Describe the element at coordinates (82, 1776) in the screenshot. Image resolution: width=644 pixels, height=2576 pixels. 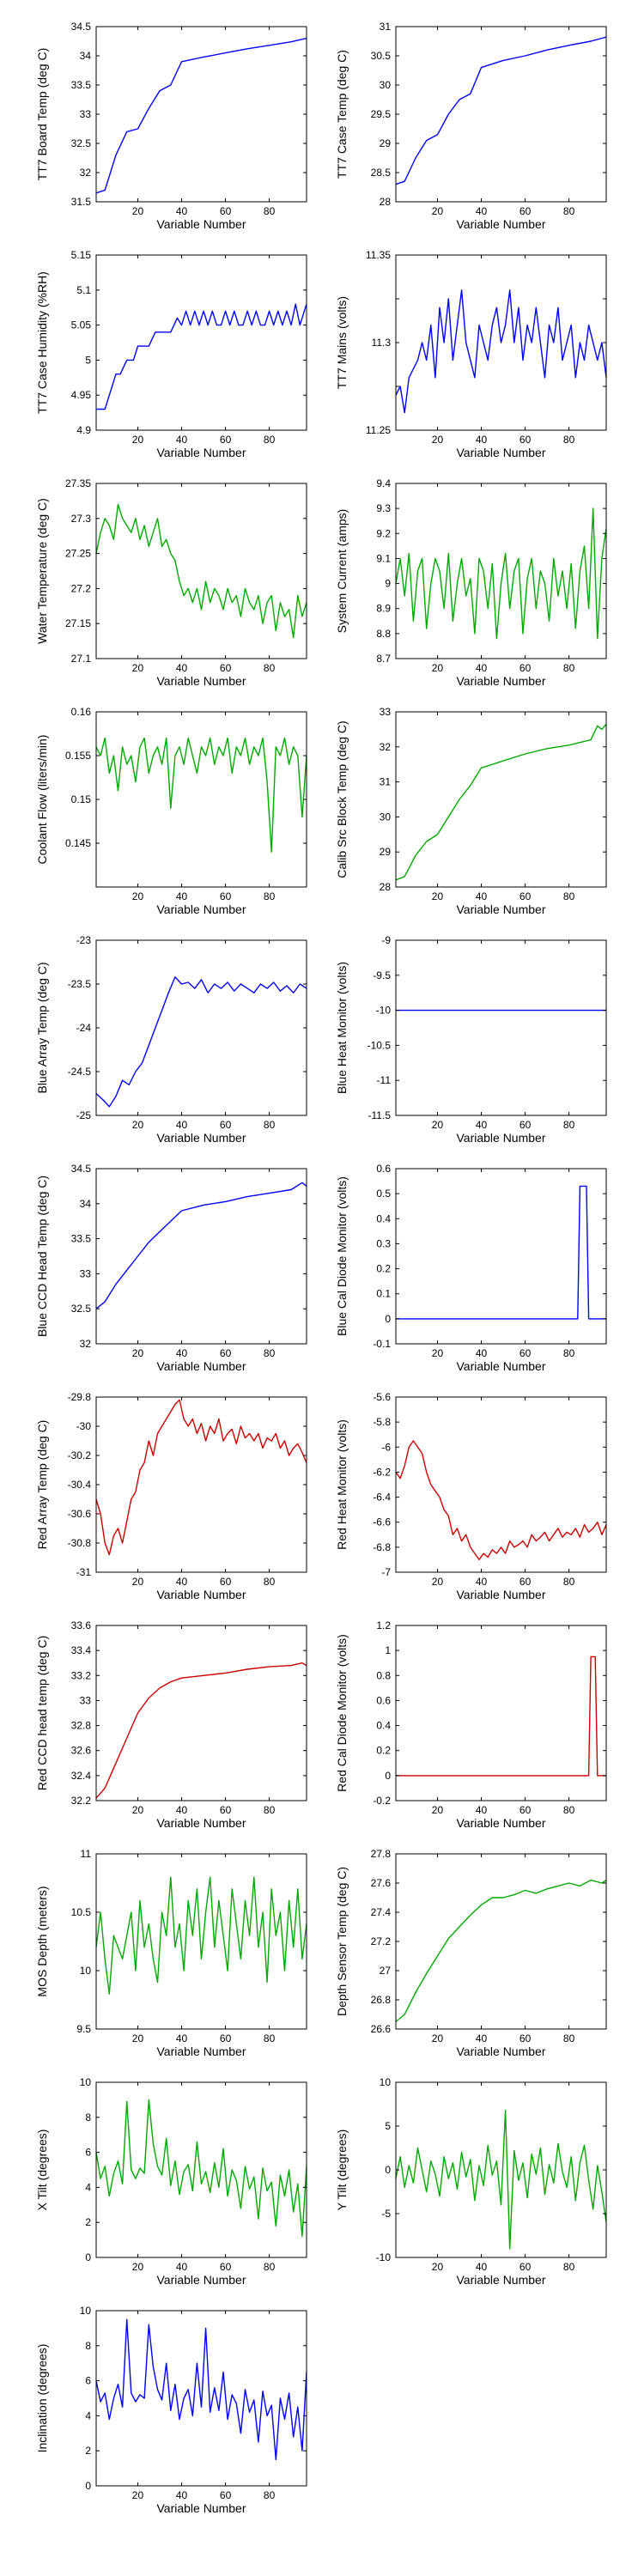
I see `y-tick-label: 32.4` at that location.